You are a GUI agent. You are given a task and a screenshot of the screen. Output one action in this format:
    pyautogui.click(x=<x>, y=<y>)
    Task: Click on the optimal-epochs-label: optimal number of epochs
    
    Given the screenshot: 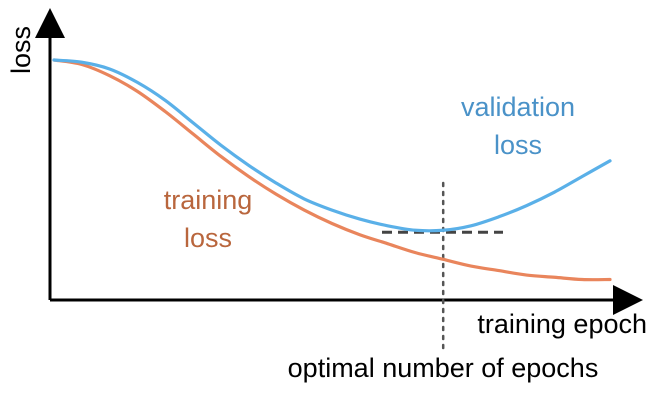 What is the action you would take?
    pyautogui.click(x=443, y=368)
    